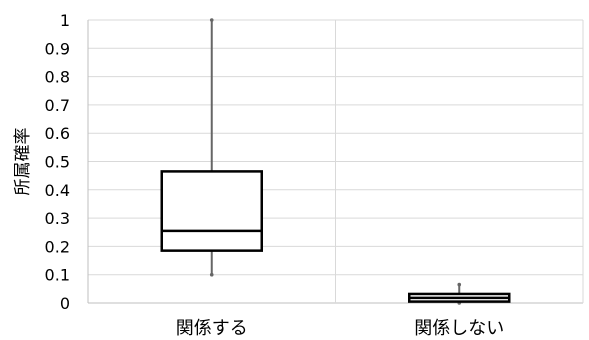 The image size is (589, 340). Describe the element at coordinates (57, 275) in the screenshot. I see `y-tick-label: 0.1` at that location.